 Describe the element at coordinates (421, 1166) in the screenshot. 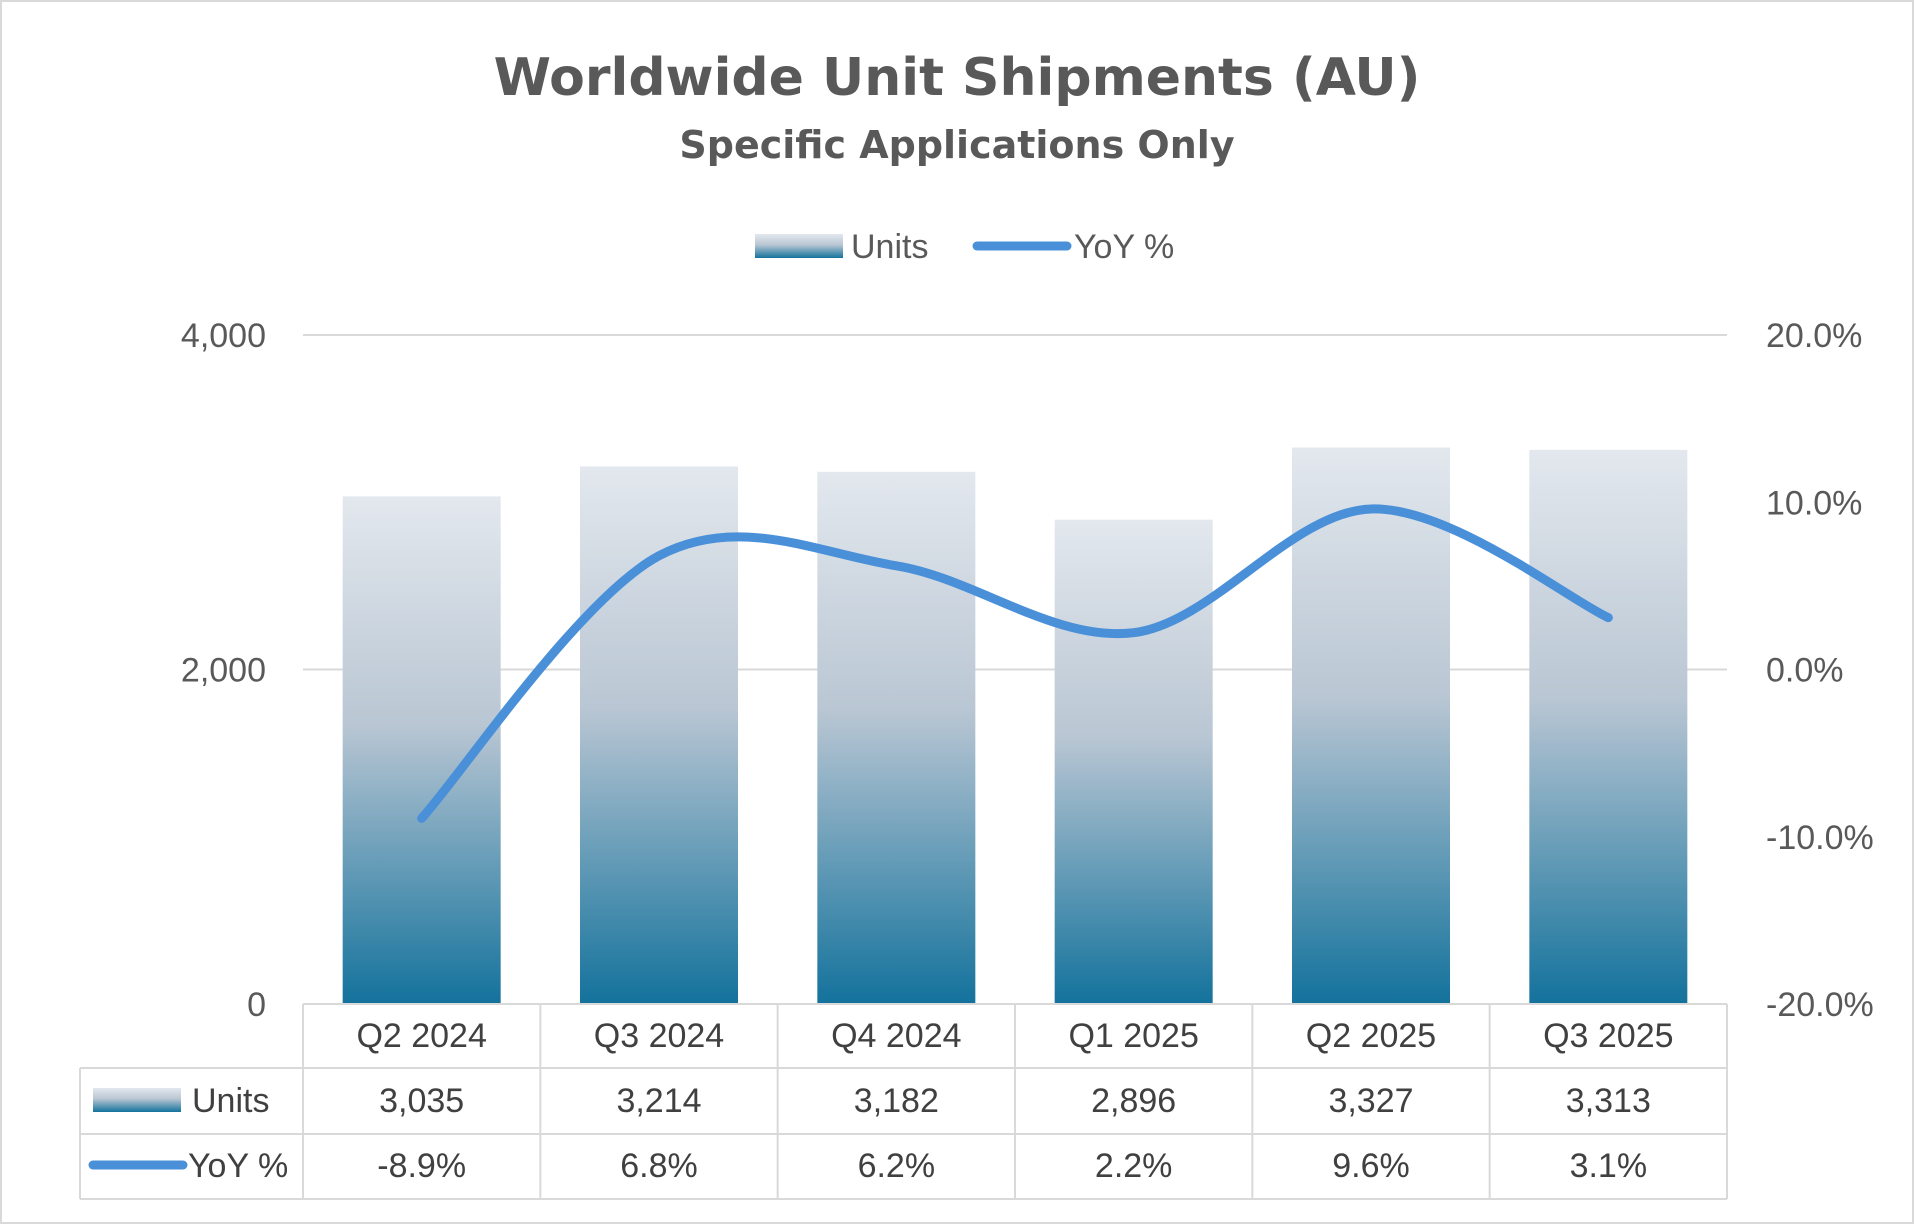

I see `yoy-value-label: -8.9%` at that location.